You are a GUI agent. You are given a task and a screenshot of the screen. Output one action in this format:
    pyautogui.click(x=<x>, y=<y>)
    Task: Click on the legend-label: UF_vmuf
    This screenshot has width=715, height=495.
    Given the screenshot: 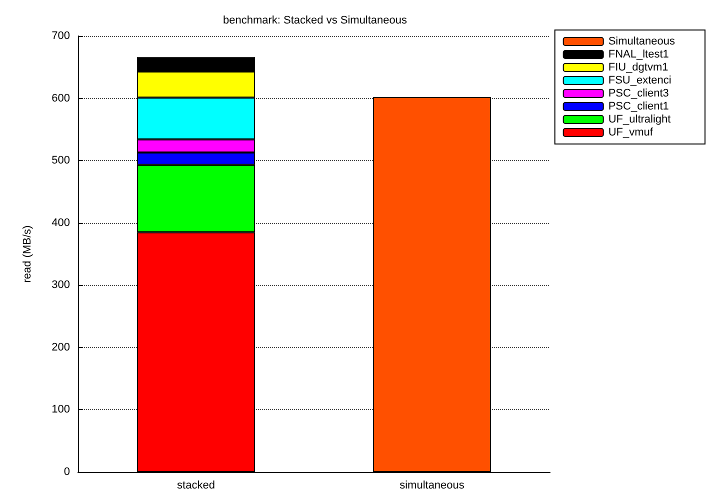 What is the action you would take?
    pyautogui.click(x=631, y=132)
    